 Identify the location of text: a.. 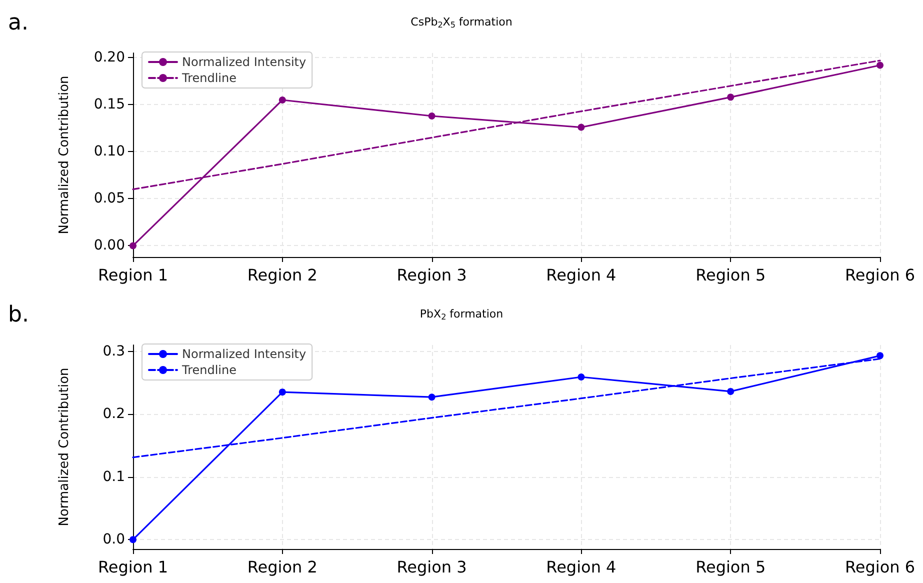
(18, 23).